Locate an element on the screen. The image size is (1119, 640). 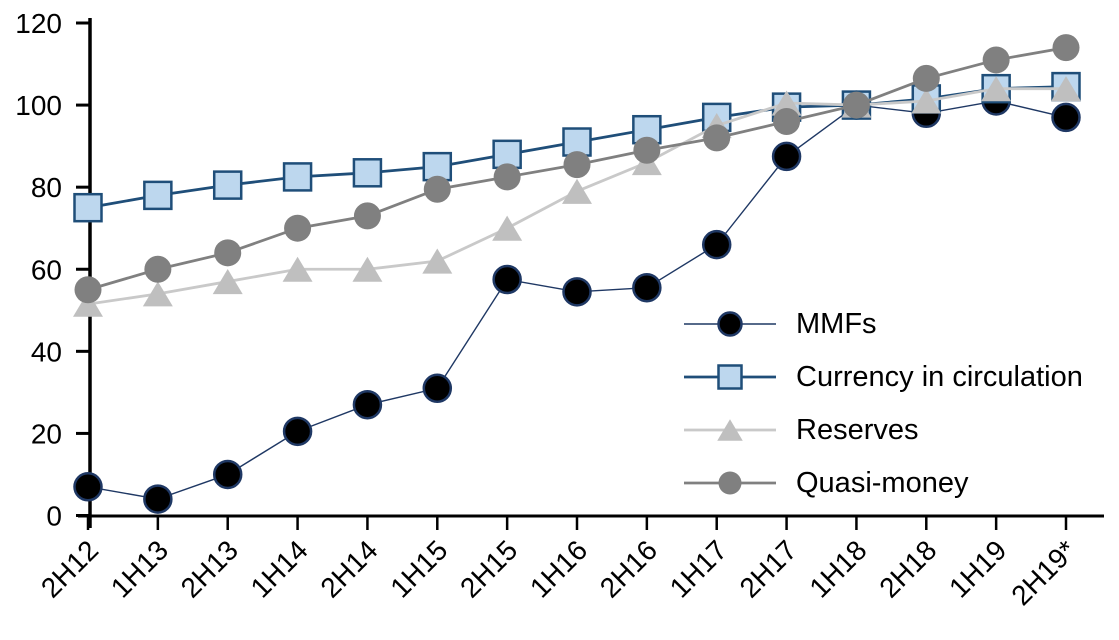
y-tick-label: 40 is located at coordinates (46, 351).